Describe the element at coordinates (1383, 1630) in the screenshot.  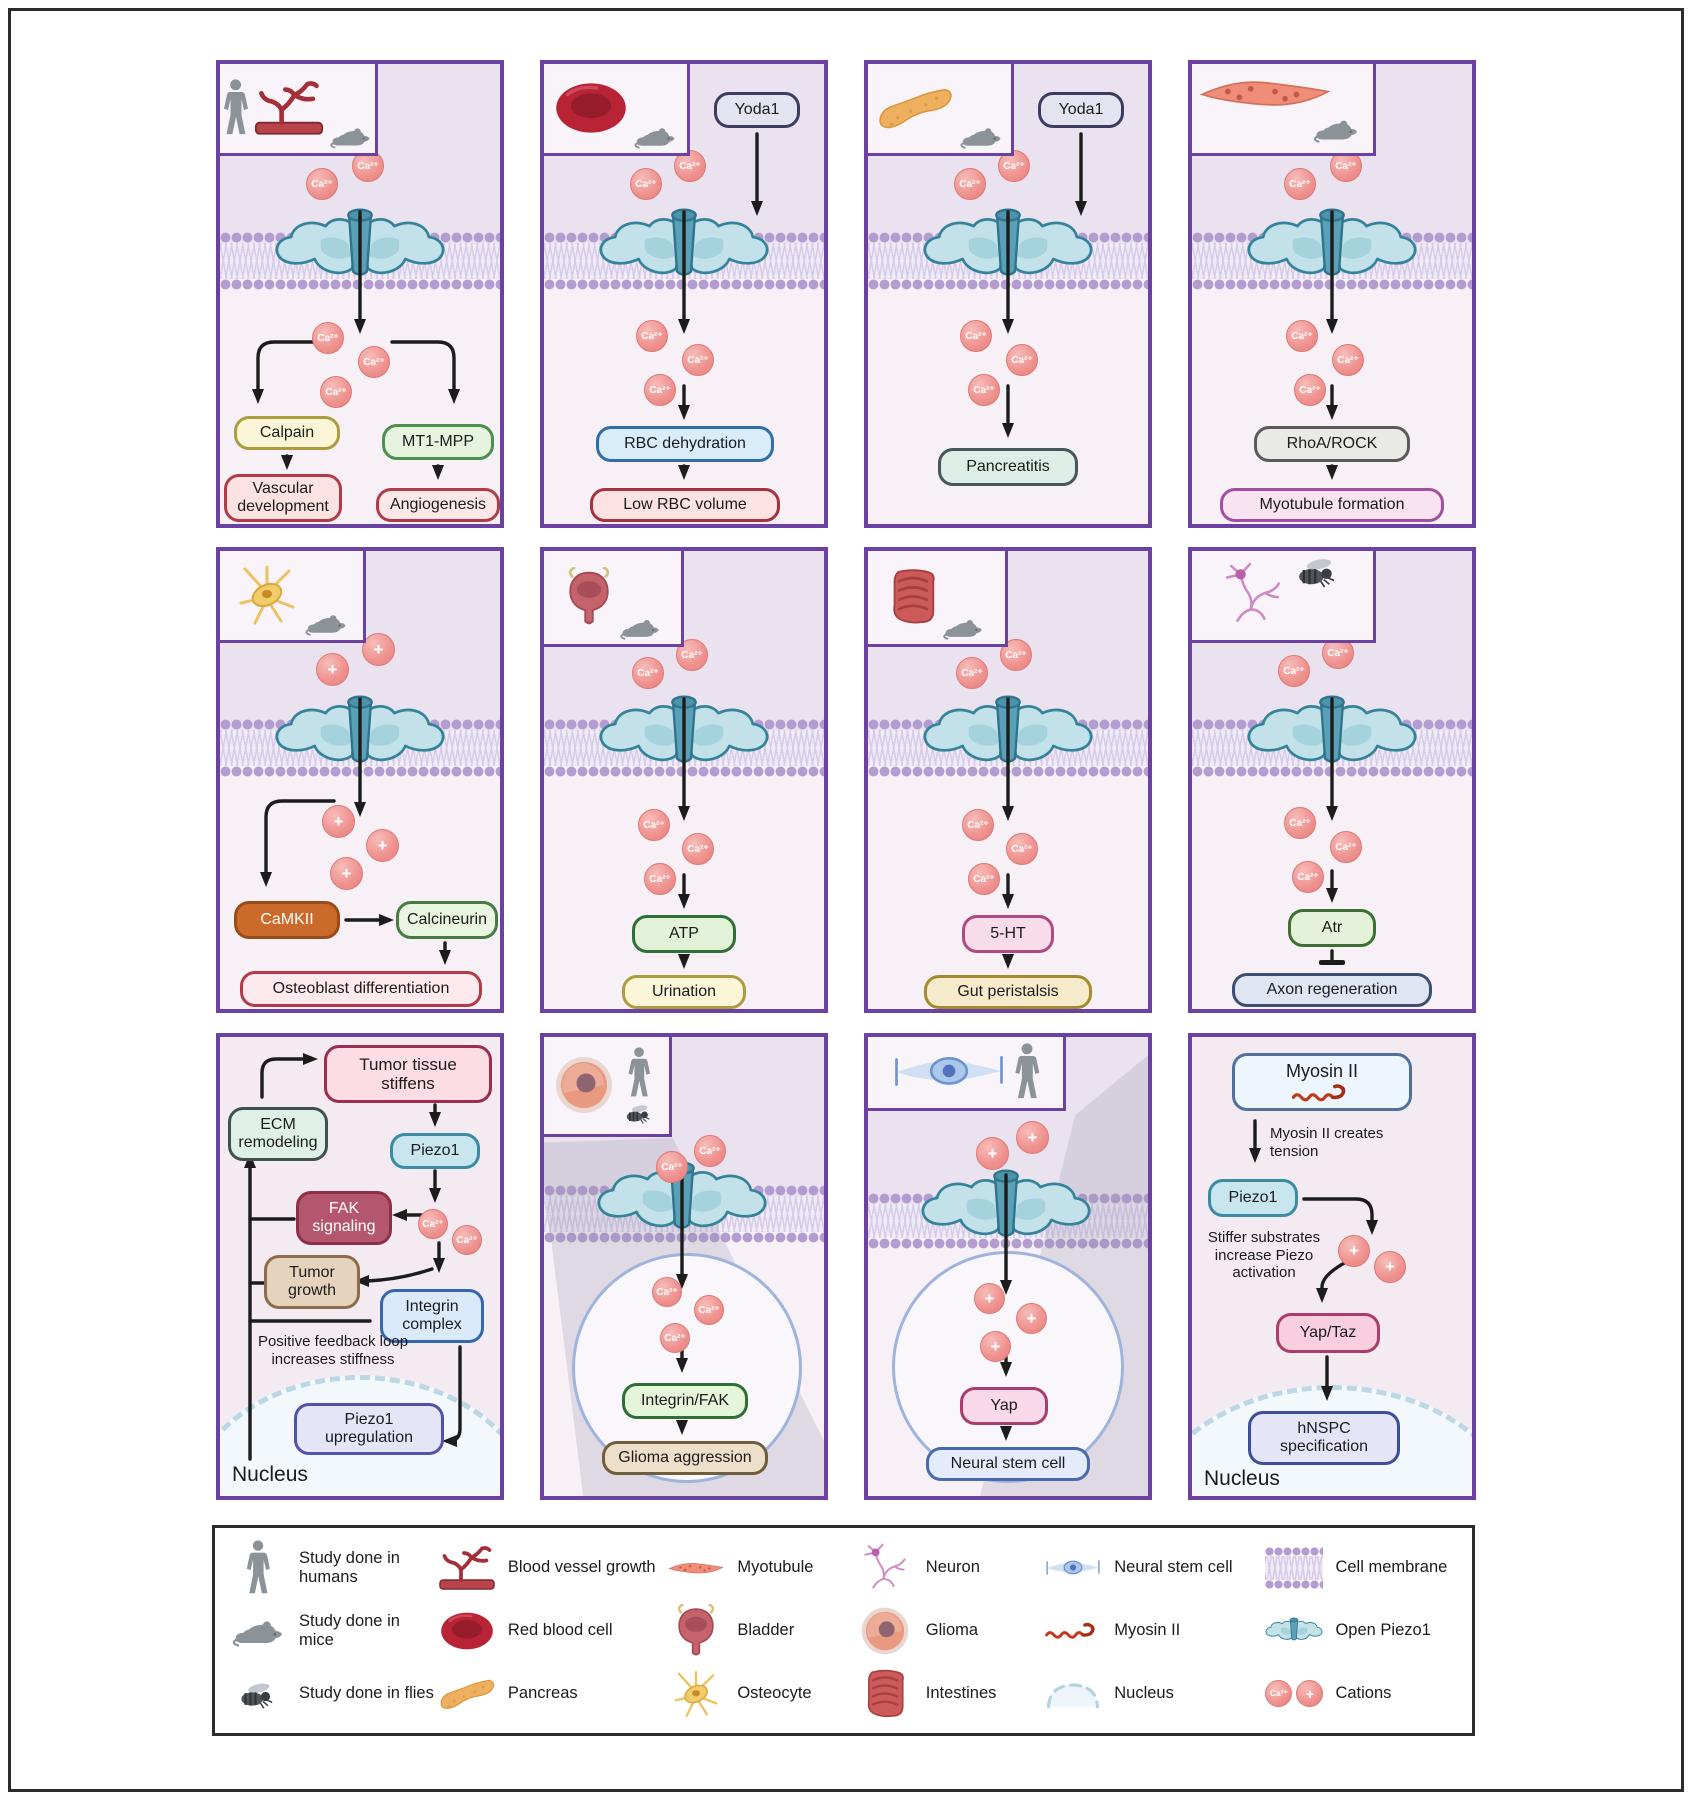
I see `legend-label: Open Piezo1` at that location.